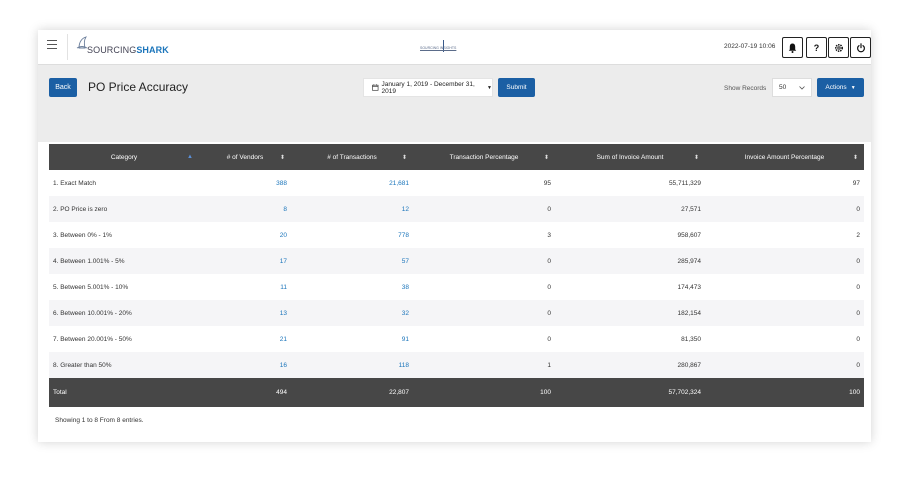 The image size is (903, 500). I want to click on divider, so click(67, 47).